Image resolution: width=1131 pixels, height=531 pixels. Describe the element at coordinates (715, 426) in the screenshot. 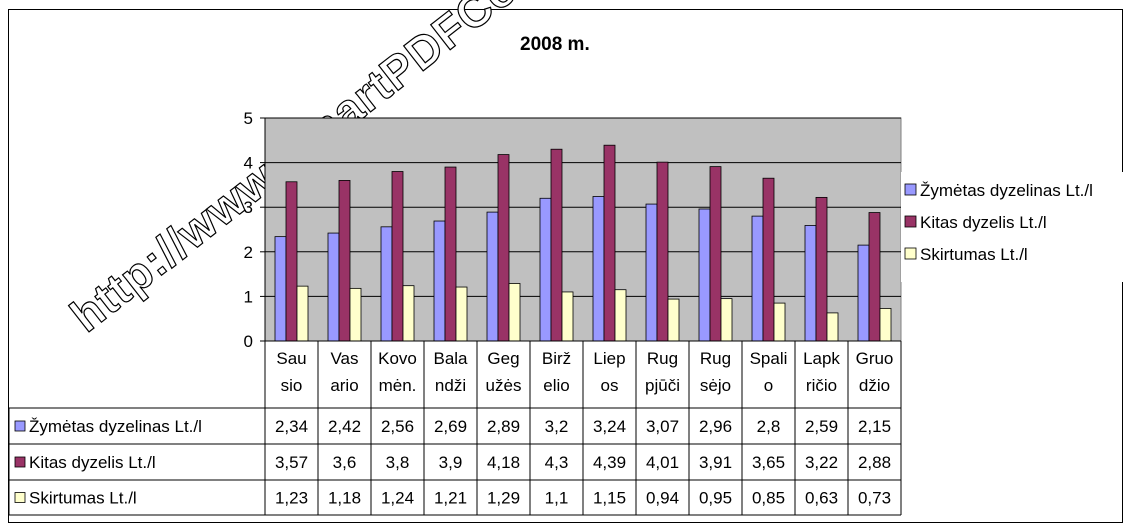

I see `data-label: 2,96` at that location.